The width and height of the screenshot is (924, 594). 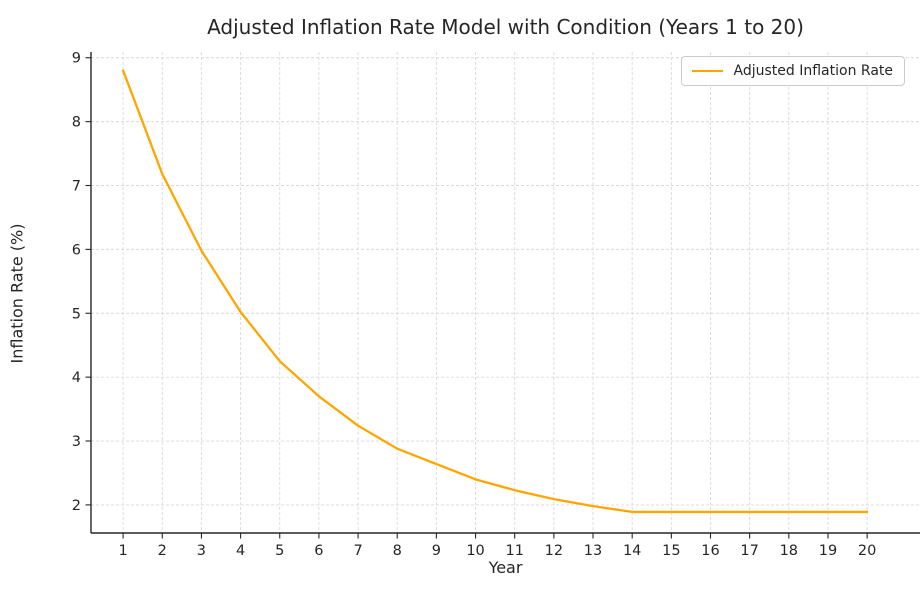 What do you see at coordinates (240, 551) in the screenshot?
I see `x-tick-label: 4` at bounding box center [240, 551].